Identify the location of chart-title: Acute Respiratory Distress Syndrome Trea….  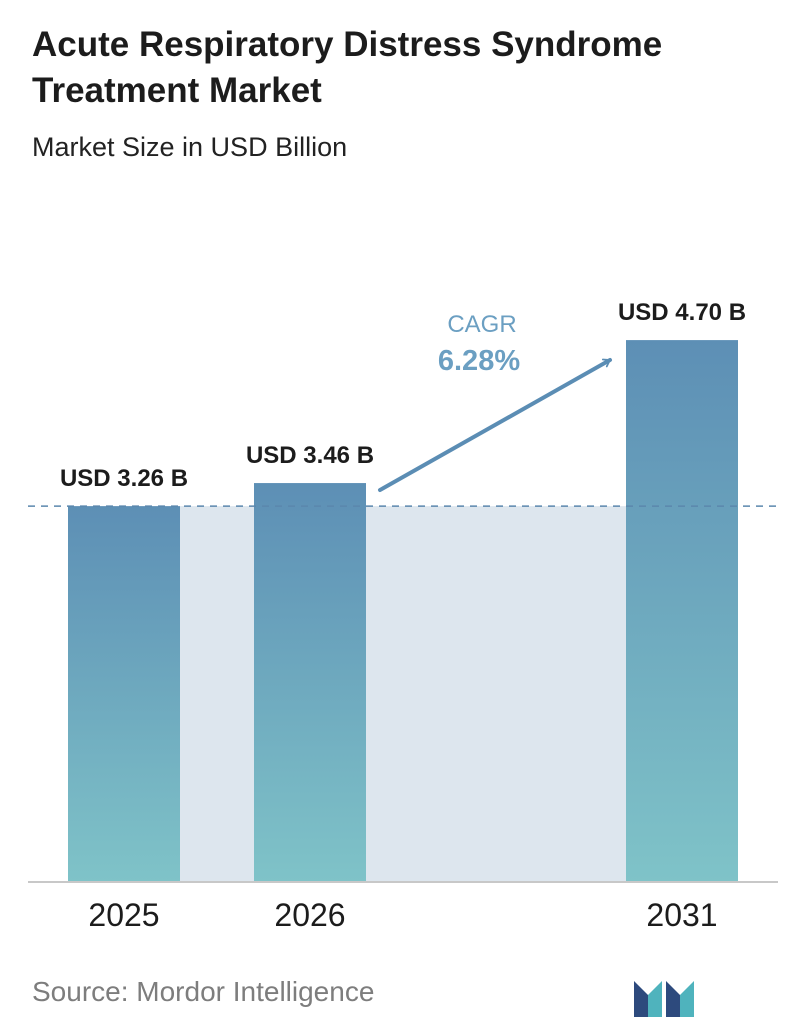
(347, 67).